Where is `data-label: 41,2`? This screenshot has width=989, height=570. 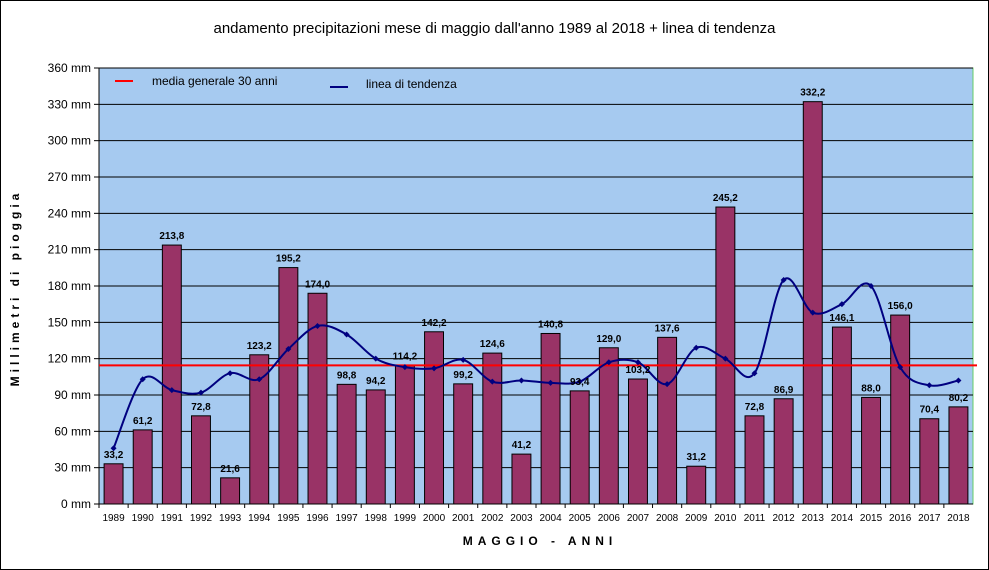 data-label: 41,2 is located at coordinates (522, 445).